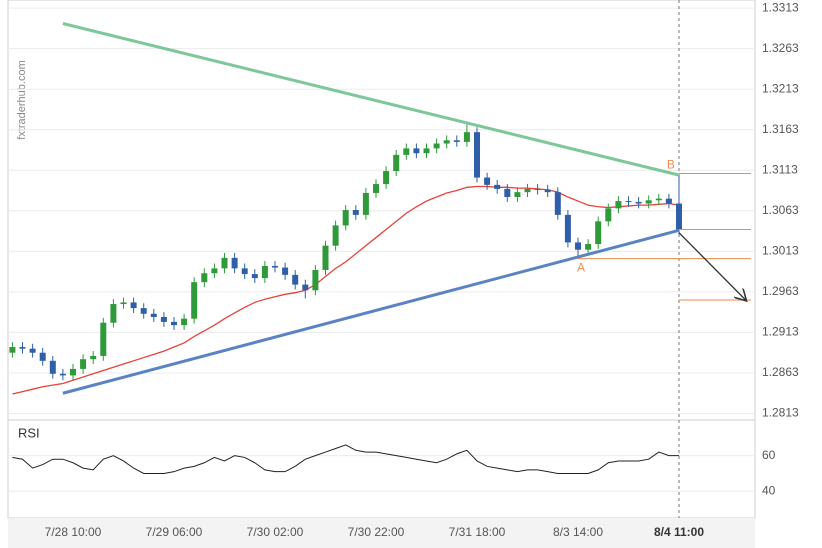 Image resolution: width=822 pixels, height=548 pixels. Describe the element at coordinates (780, 7) in the screenshot. I see `y-tick-label: 1.3313` at that location.